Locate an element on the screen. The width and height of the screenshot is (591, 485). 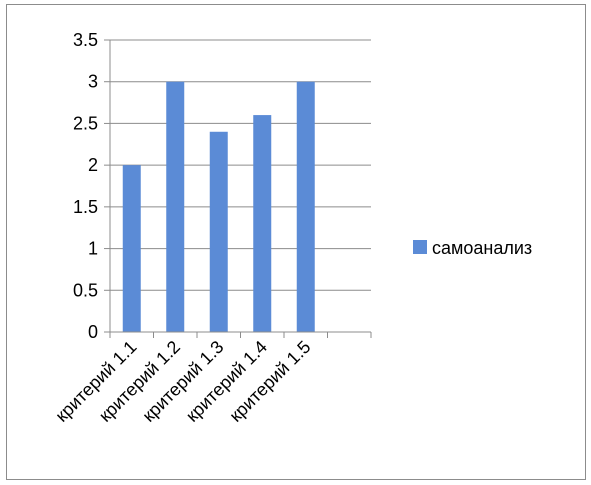
y-tick-label: 1.5 is located at coordinates (85, 207).